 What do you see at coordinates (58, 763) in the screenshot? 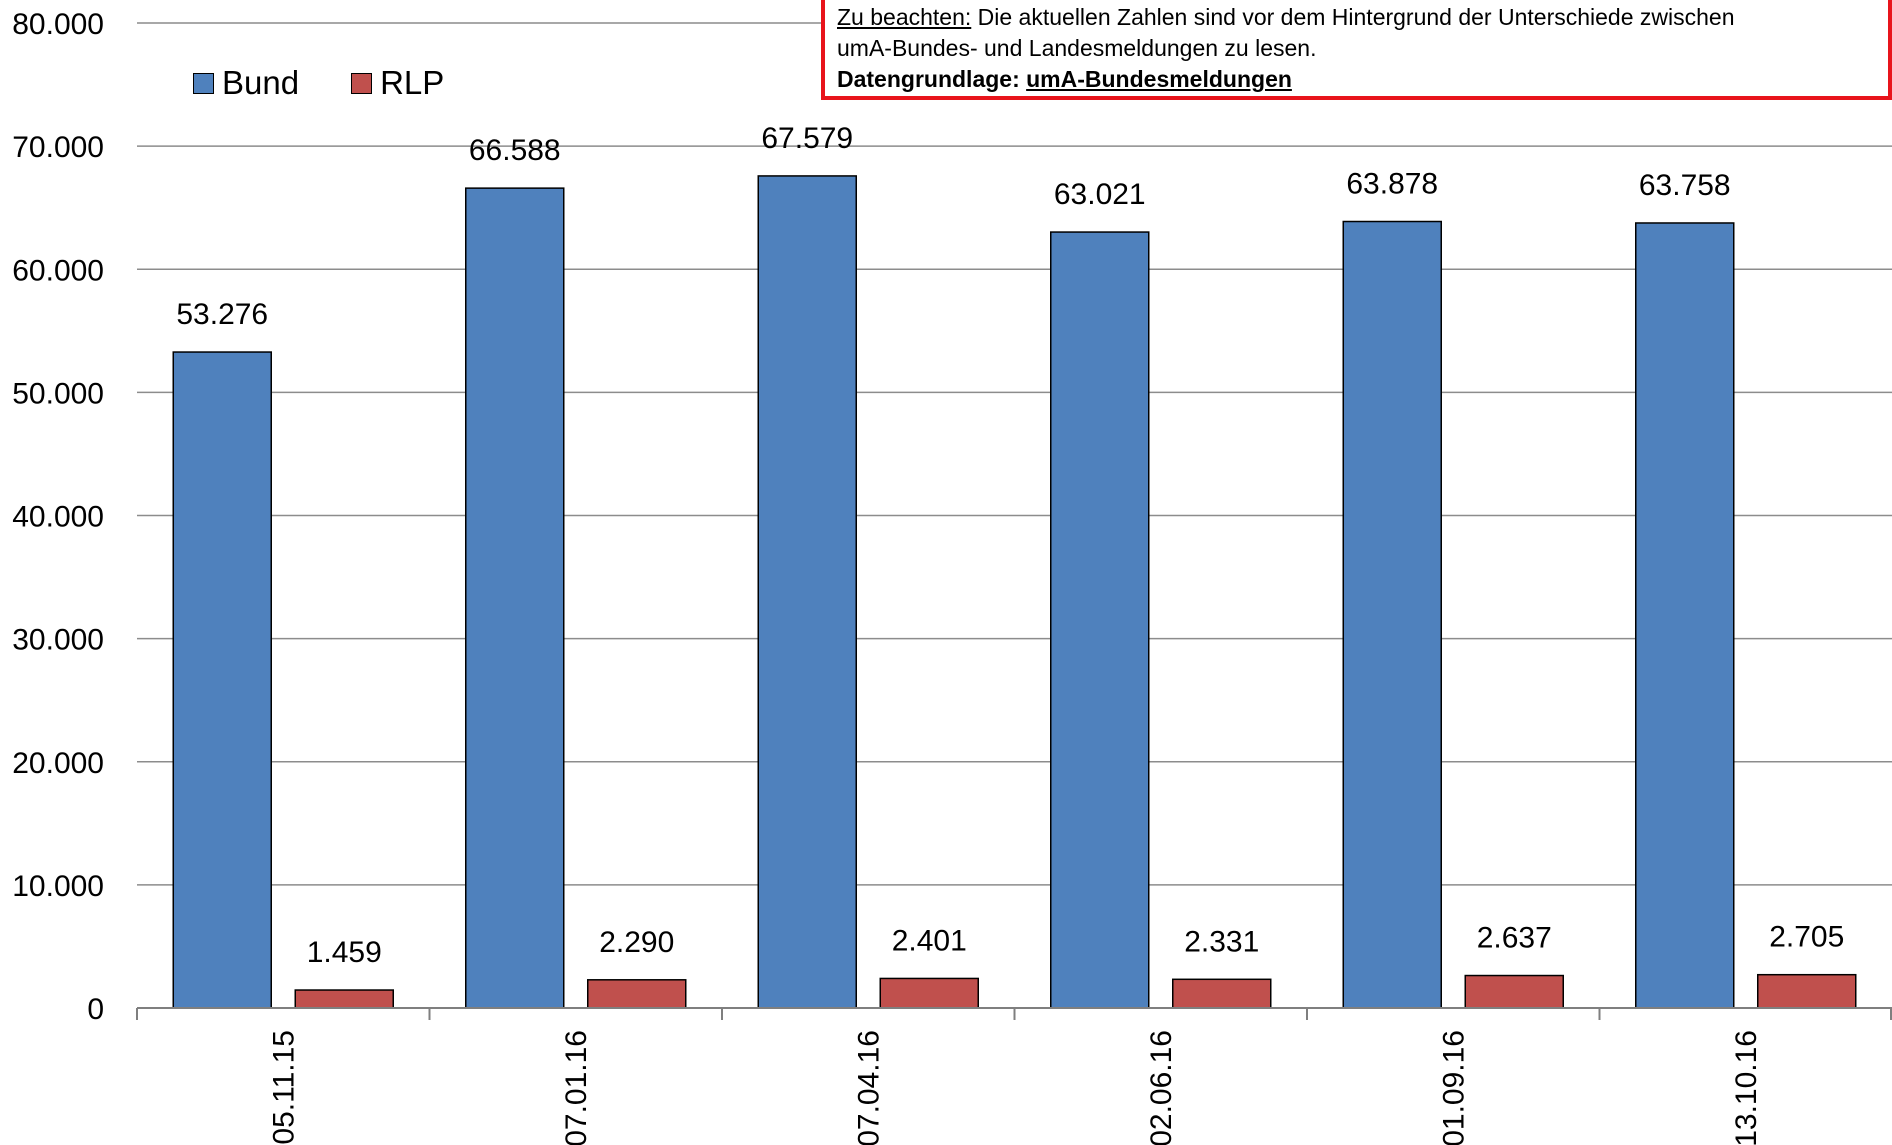
I see `y-tick-label: 20.000` at bounding box center [58, 763].